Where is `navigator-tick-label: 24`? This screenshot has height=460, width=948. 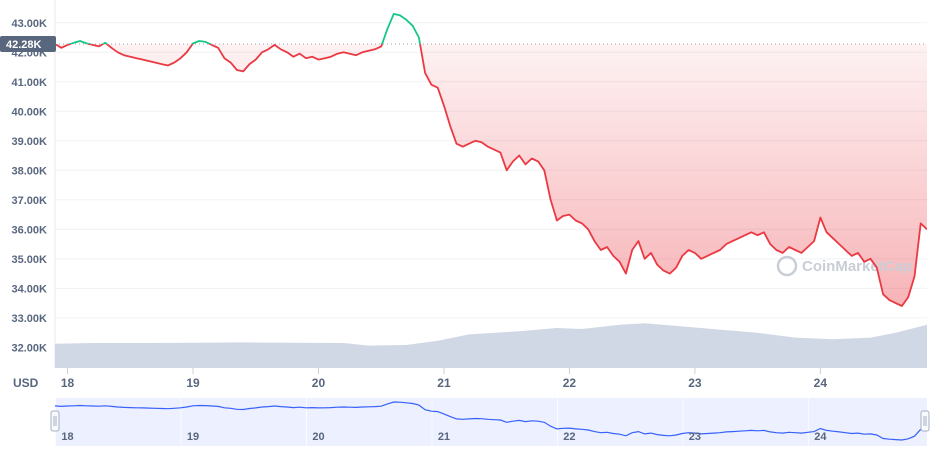
navigator-tick-label: 24 is located at coordinates (820, 437).